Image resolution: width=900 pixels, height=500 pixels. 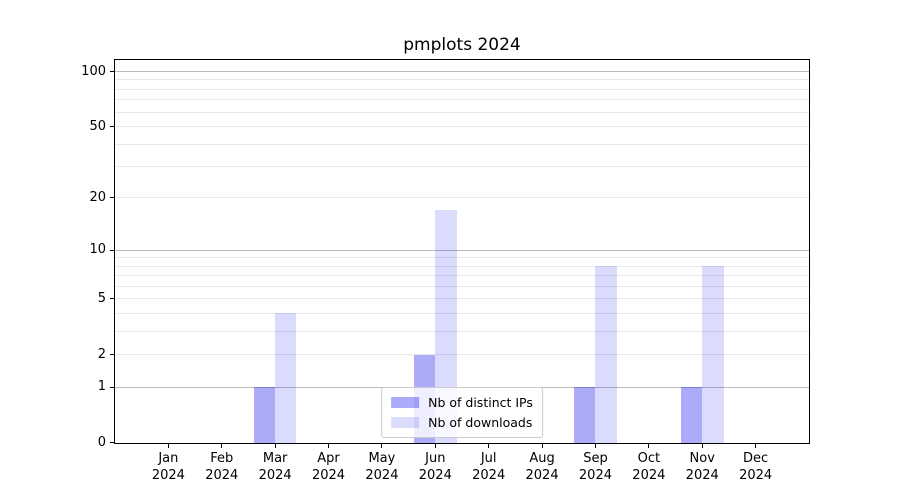 What do you see at coordinates (691, 415) in the screenshot?
I see `bar-distinct-ips-nov` at bounding box center [691, 415].